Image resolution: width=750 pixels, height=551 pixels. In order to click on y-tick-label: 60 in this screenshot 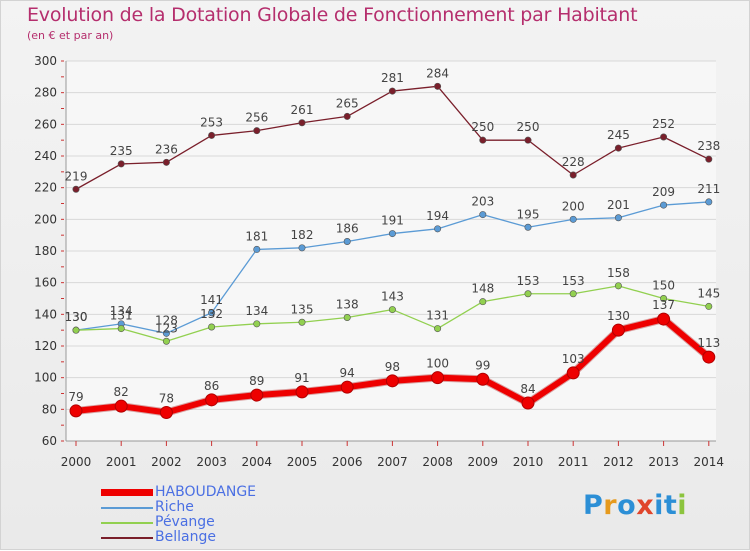, I will do `click(49, 441)`.